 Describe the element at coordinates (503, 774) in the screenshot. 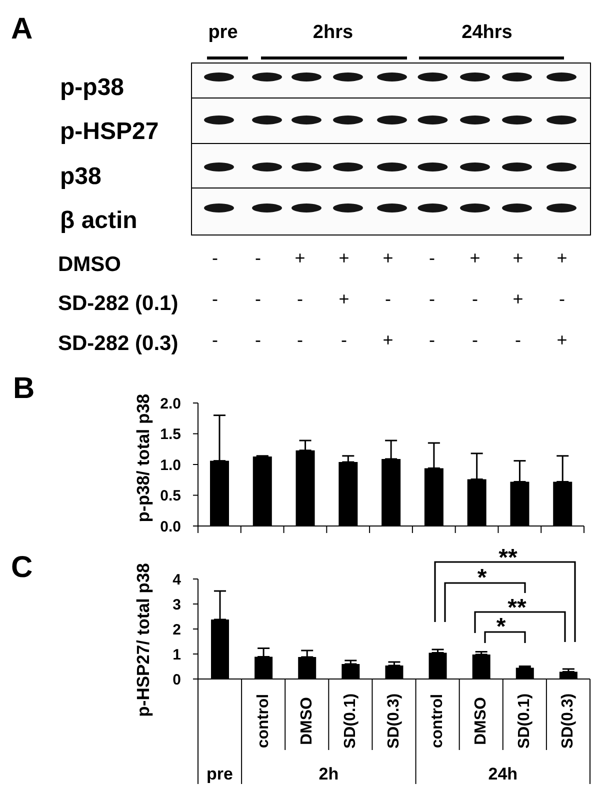

I see `text: 24h` at that location.